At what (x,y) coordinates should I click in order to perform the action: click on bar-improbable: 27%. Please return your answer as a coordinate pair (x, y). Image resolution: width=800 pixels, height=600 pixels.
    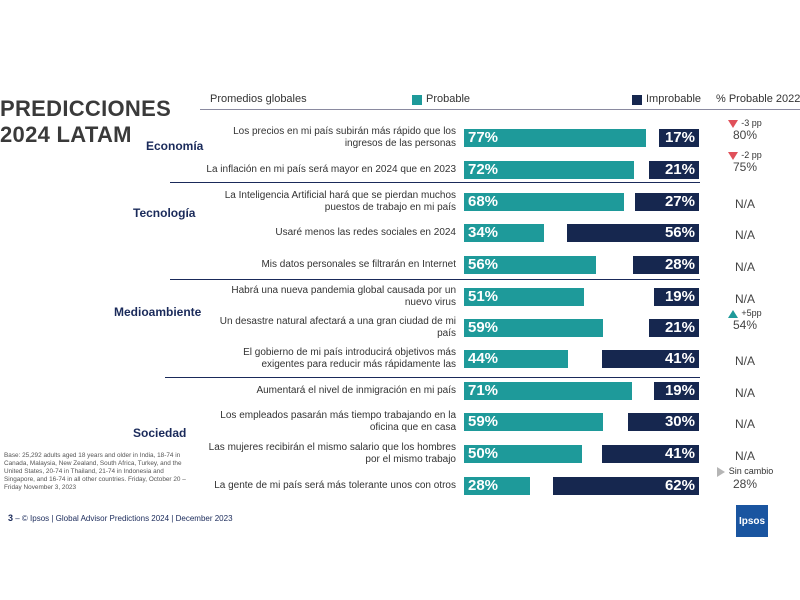
    Looking at the image, I should click on (667, 202).